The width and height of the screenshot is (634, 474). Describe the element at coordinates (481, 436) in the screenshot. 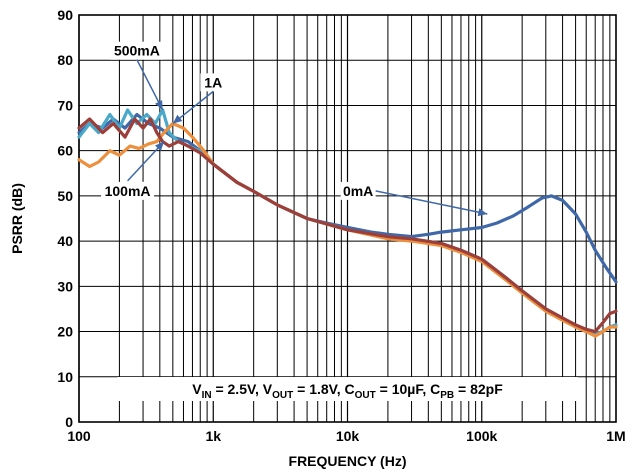

I see `x-tick-label: 100k` at that location.